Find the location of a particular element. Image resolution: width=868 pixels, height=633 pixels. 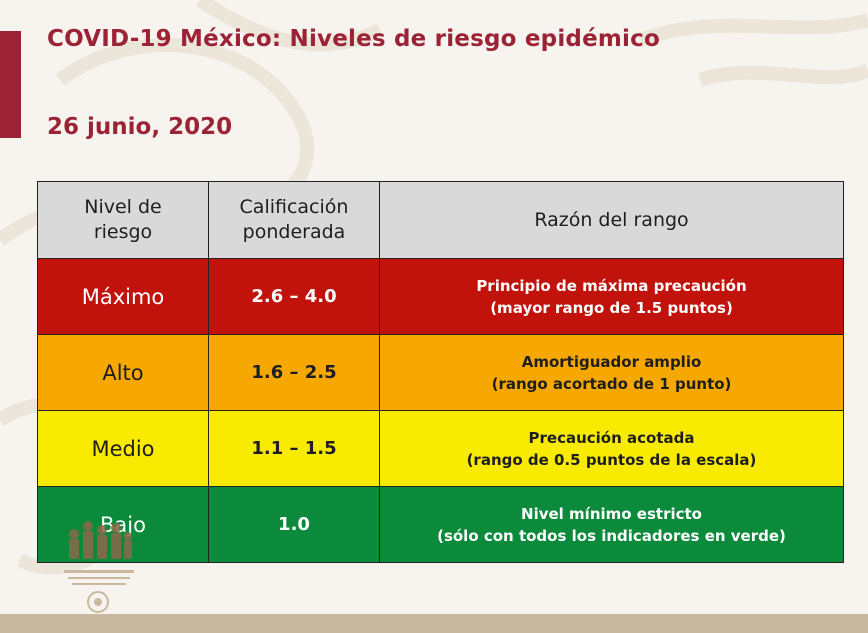

reason-line: Precaución acotada is located at coordinates (611, 437).